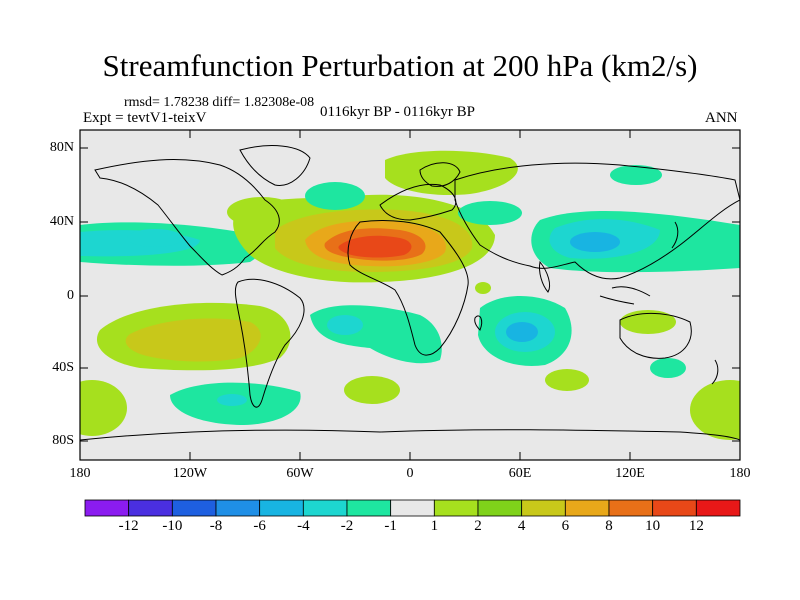  I want to click on lon-label: 120E, so click(630, 473).